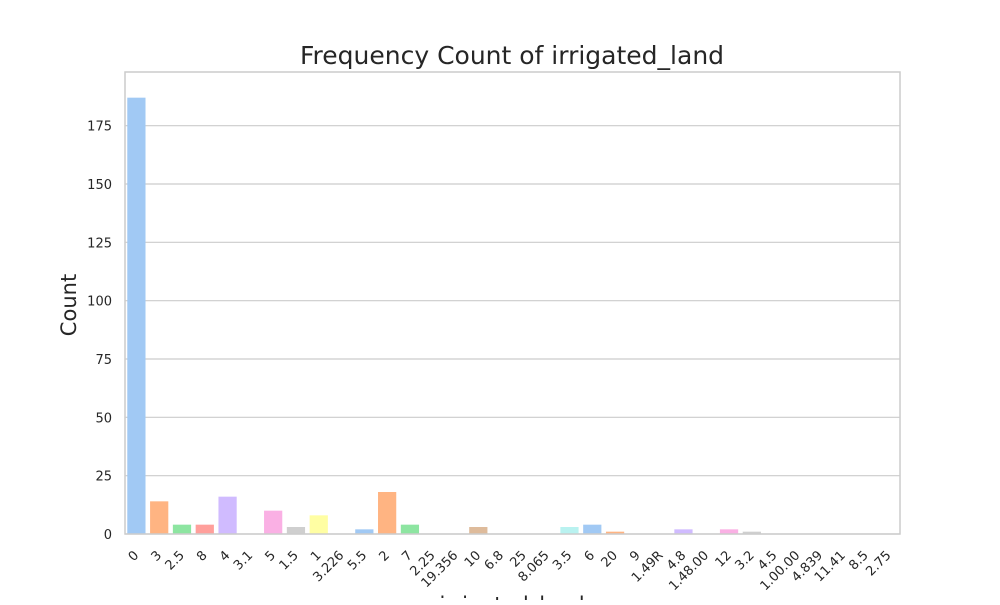 The height and width of the screenshot is (605, 1000). I want to click on x-axis-label: irrigated_land, so click(511, 596).